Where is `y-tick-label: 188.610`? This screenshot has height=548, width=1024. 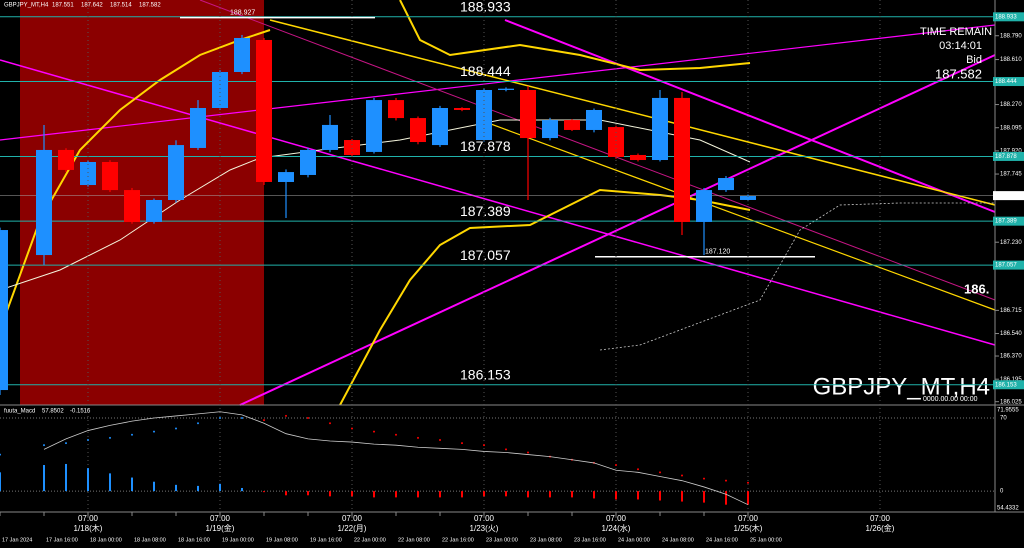
y-tick-label: 188.610 is located at coordinates (1011, 60).